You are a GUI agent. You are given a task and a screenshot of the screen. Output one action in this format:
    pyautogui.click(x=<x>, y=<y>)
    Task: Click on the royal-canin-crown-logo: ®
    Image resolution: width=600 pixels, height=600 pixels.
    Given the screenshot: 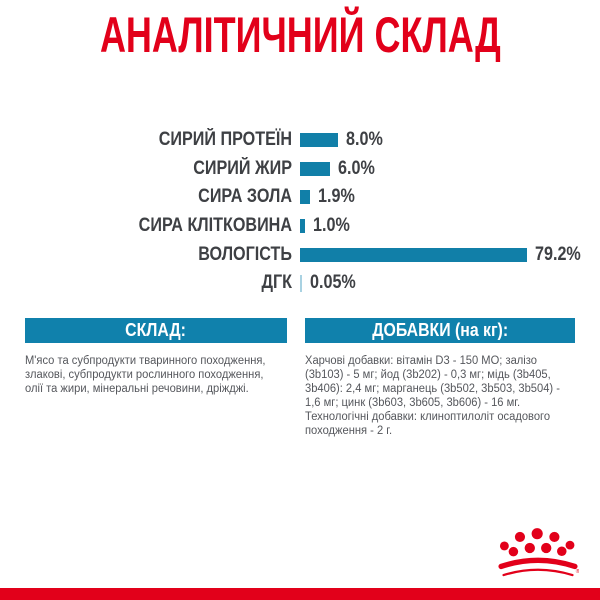 What is the action you would take?
    pyautogui.click(x=539, y=552)
    